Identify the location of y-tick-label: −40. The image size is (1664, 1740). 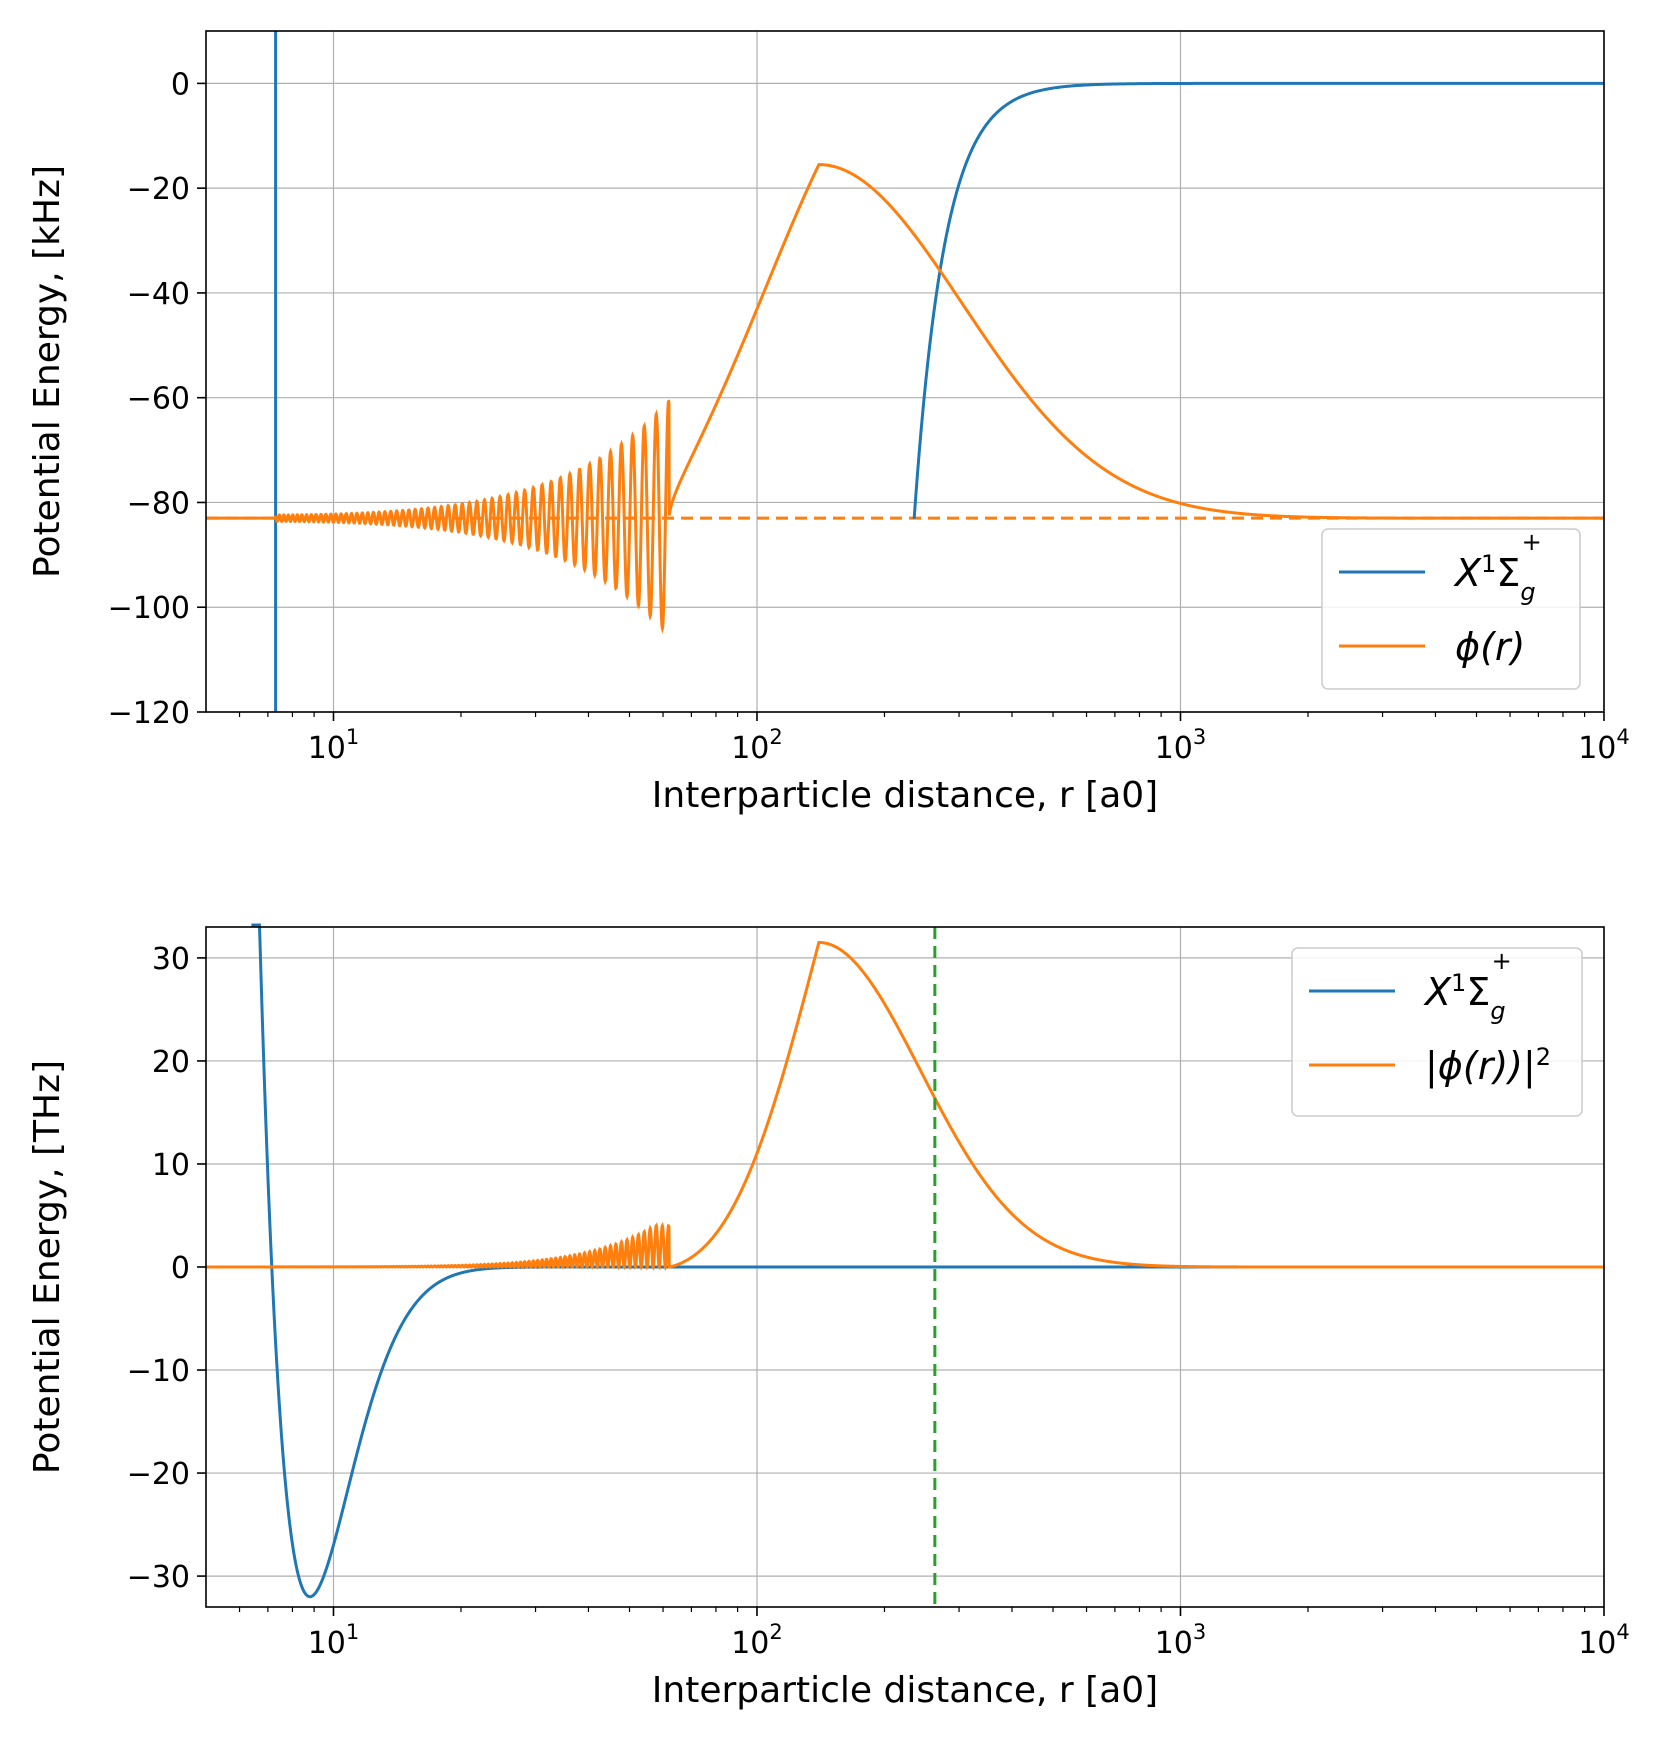
(158, 294).